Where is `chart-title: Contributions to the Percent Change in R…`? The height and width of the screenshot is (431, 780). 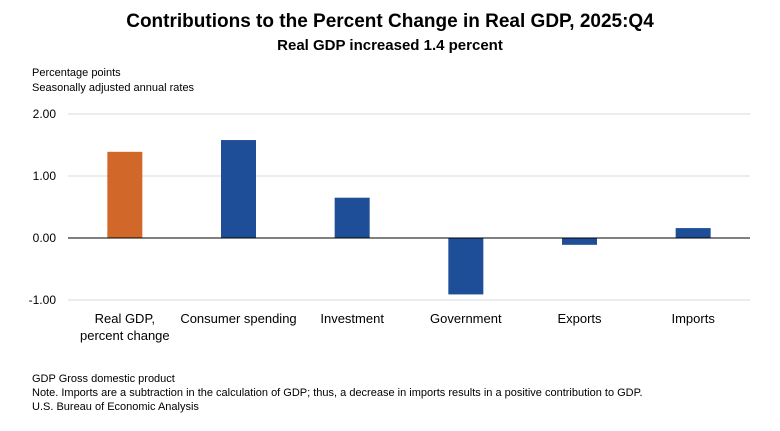 chart-title: Contributions to the Percent Change in R… is located at coordinates (390, 21).